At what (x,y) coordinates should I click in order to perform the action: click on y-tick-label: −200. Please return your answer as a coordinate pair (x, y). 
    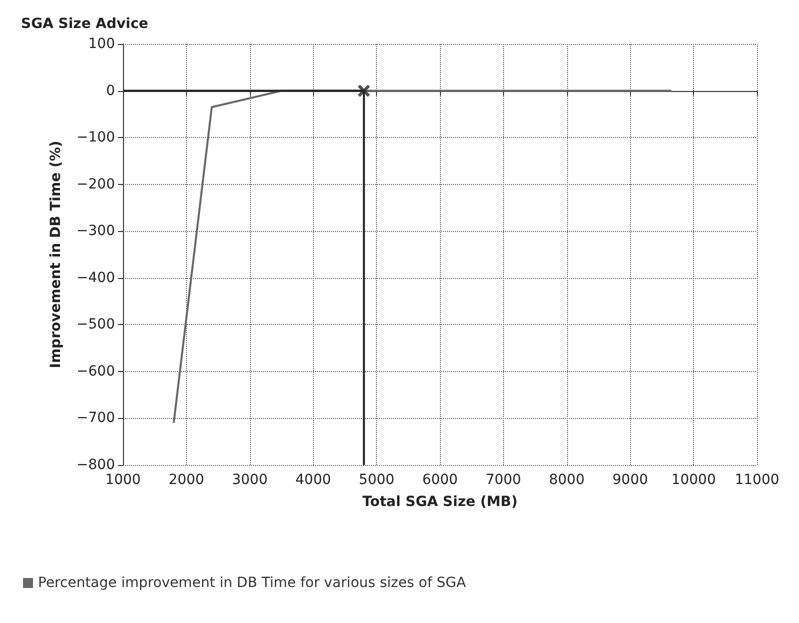
    Looking at the image, I should click on (95, 184).